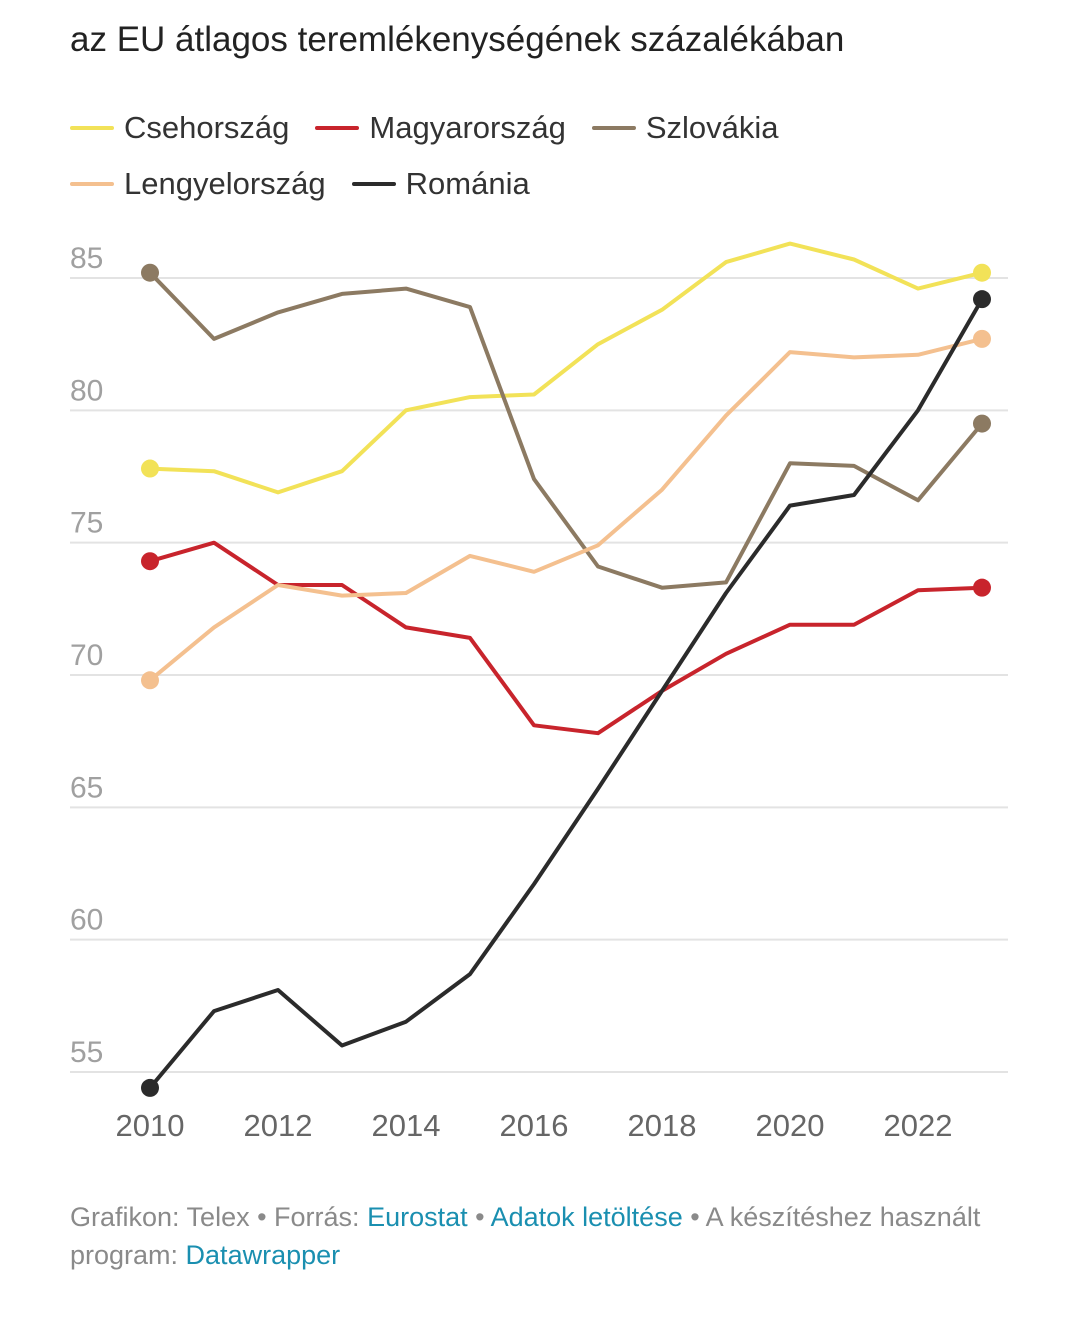  I want to click on point-start-magyarorszag, so click(150, 561).